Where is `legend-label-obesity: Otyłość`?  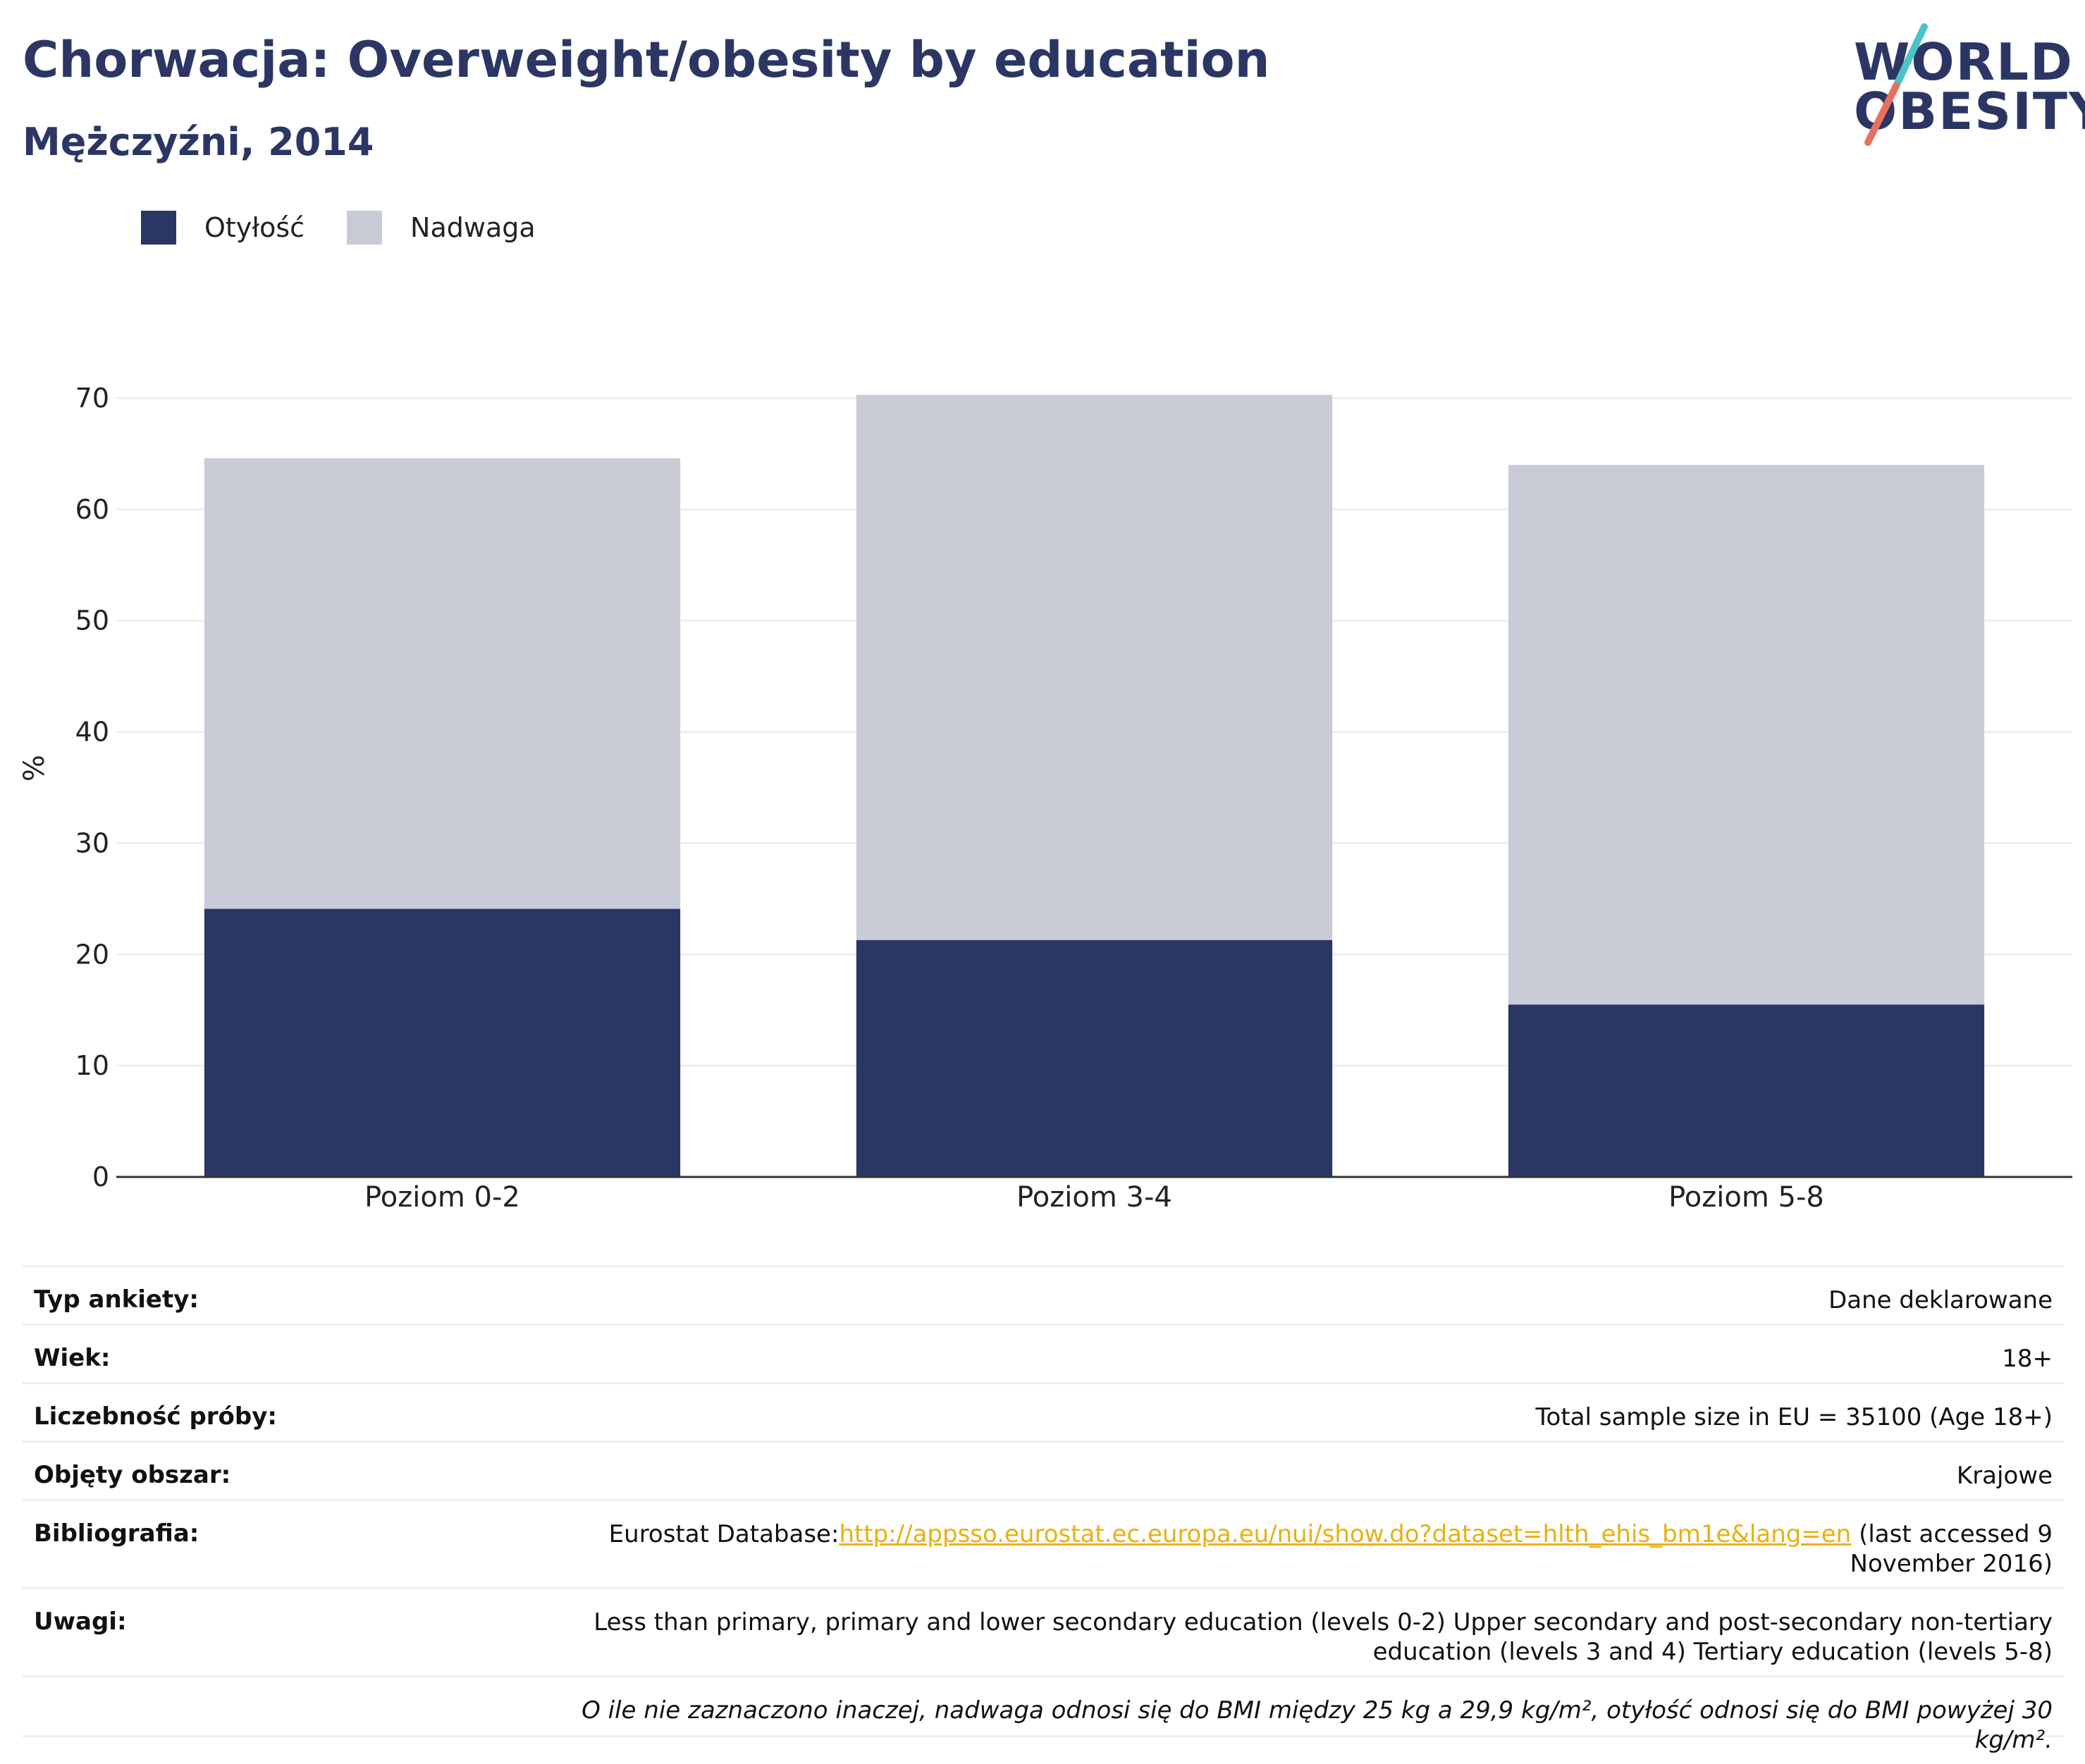 legend-label-obesity: Otyłość is located at coordinates (255, 227).